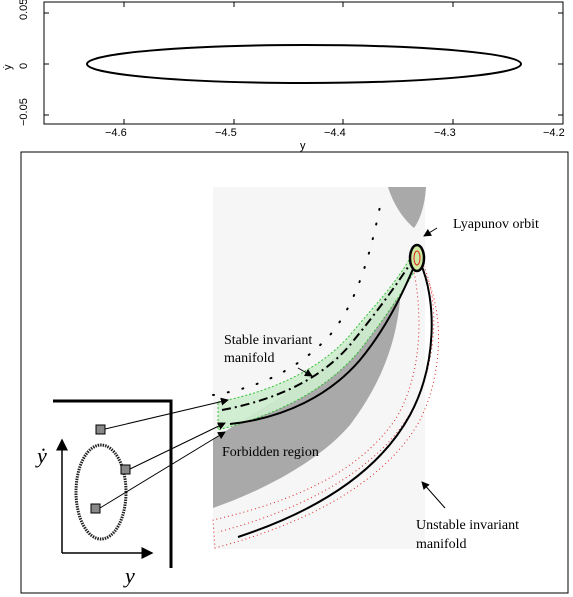  Describe the element at coordinates (305, 372) in the screenshot. I see `stable-arrow` at that location.